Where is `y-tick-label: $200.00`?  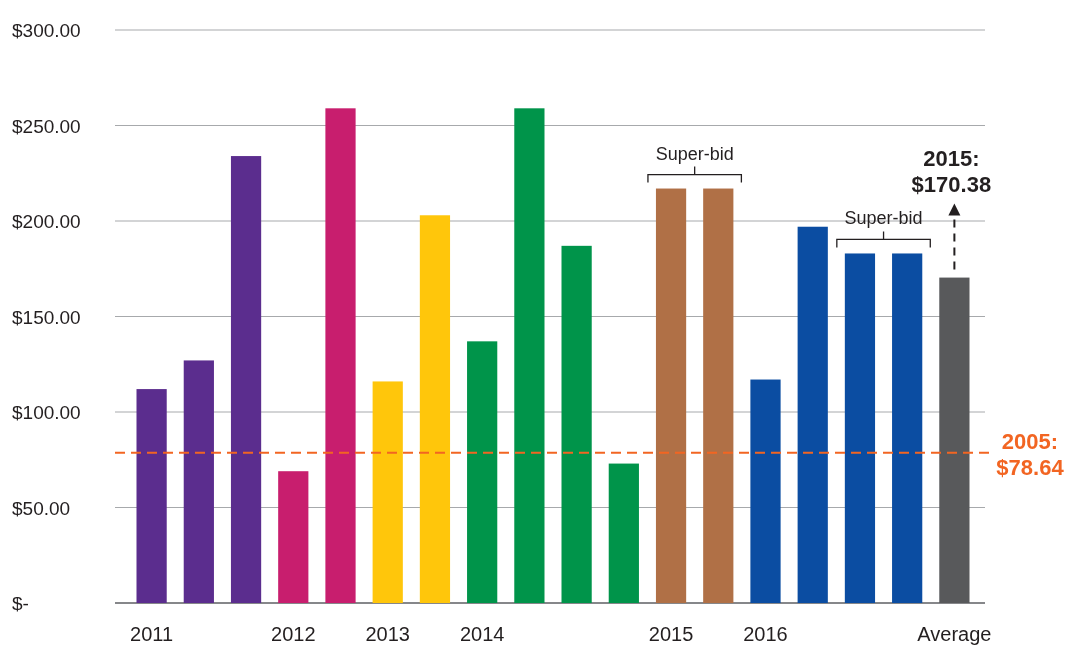
y-tick-label: $200.00 is located at coordinates (46, 221).